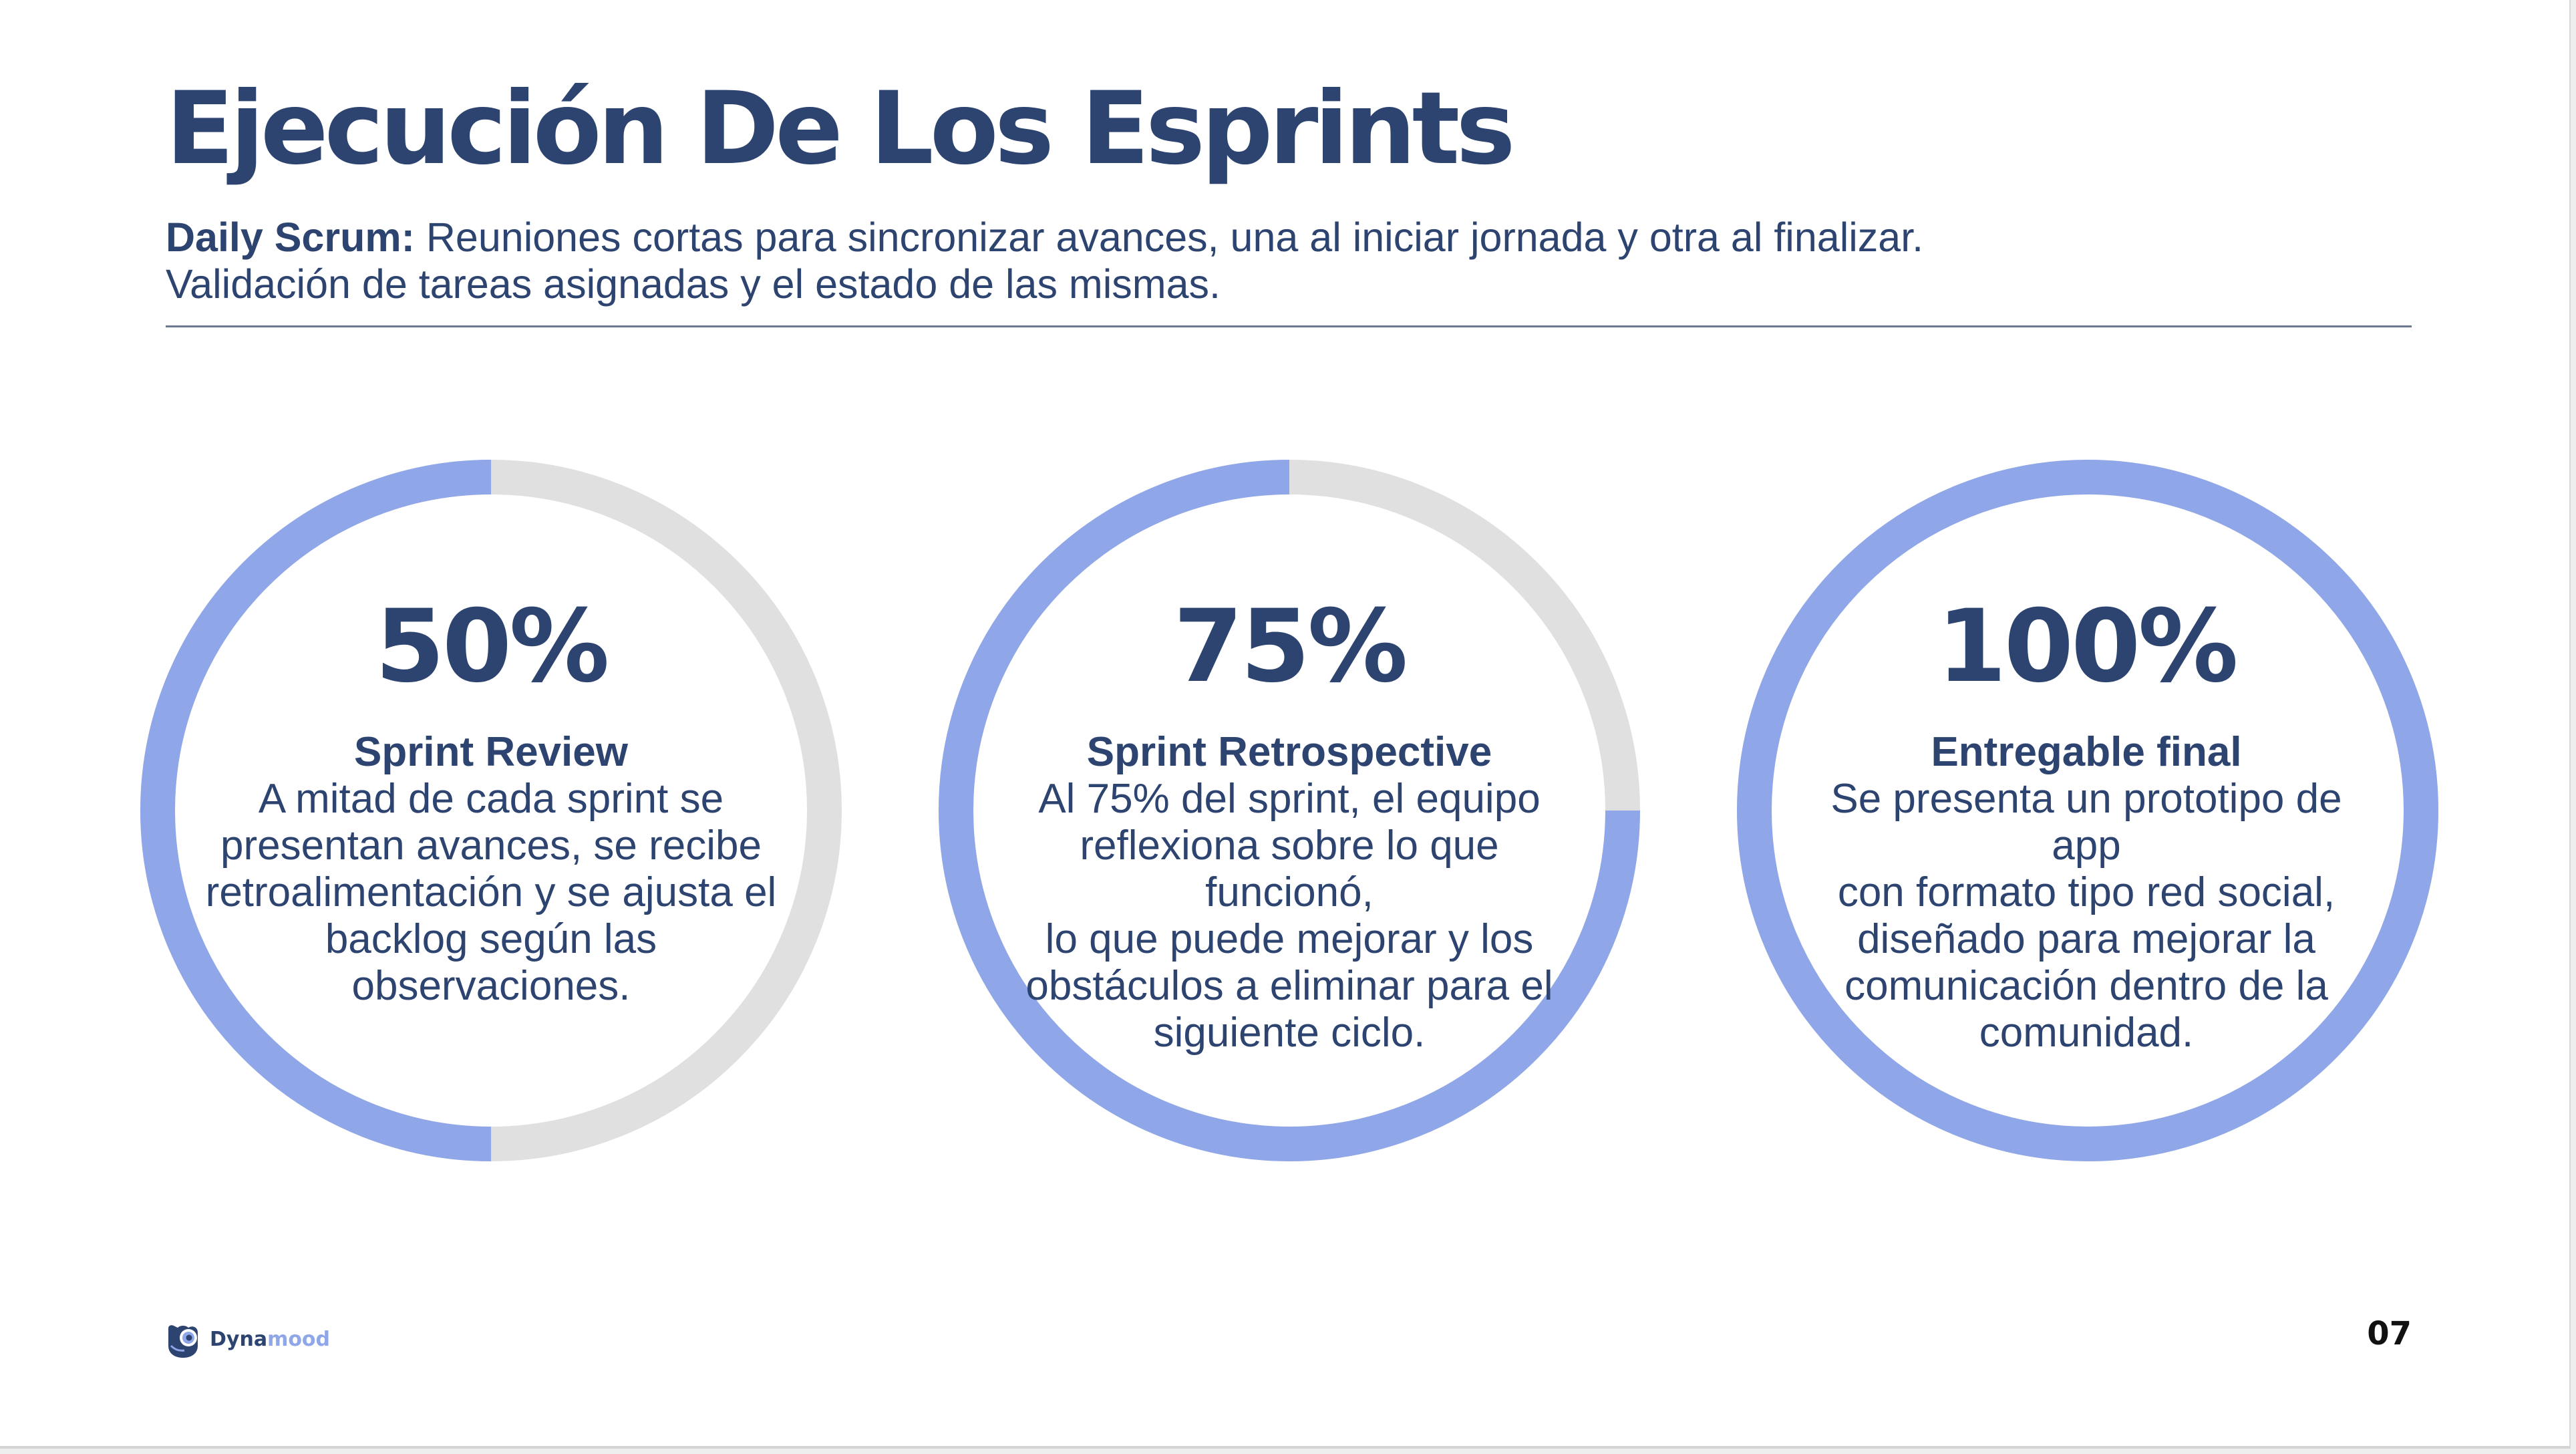 This screenshot has width=2576, height=1454. What do you see at coordinates (491, 846) in the screenshot?
I see `description-line: presentan avances, se recibe` at bounding box center [491, 846].